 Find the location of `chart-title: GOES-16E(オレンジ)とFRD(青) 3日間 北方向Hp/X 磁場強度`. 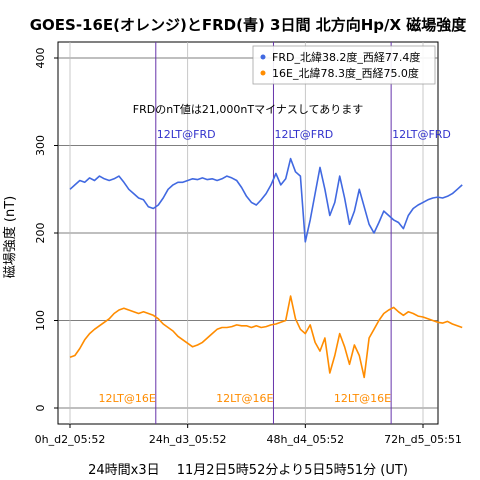

chart-title: GOES-16E(オレンジ)とFRD(青) 3日間 北方向Hp/X 磁場強度 is located at coordinates (249, 25).